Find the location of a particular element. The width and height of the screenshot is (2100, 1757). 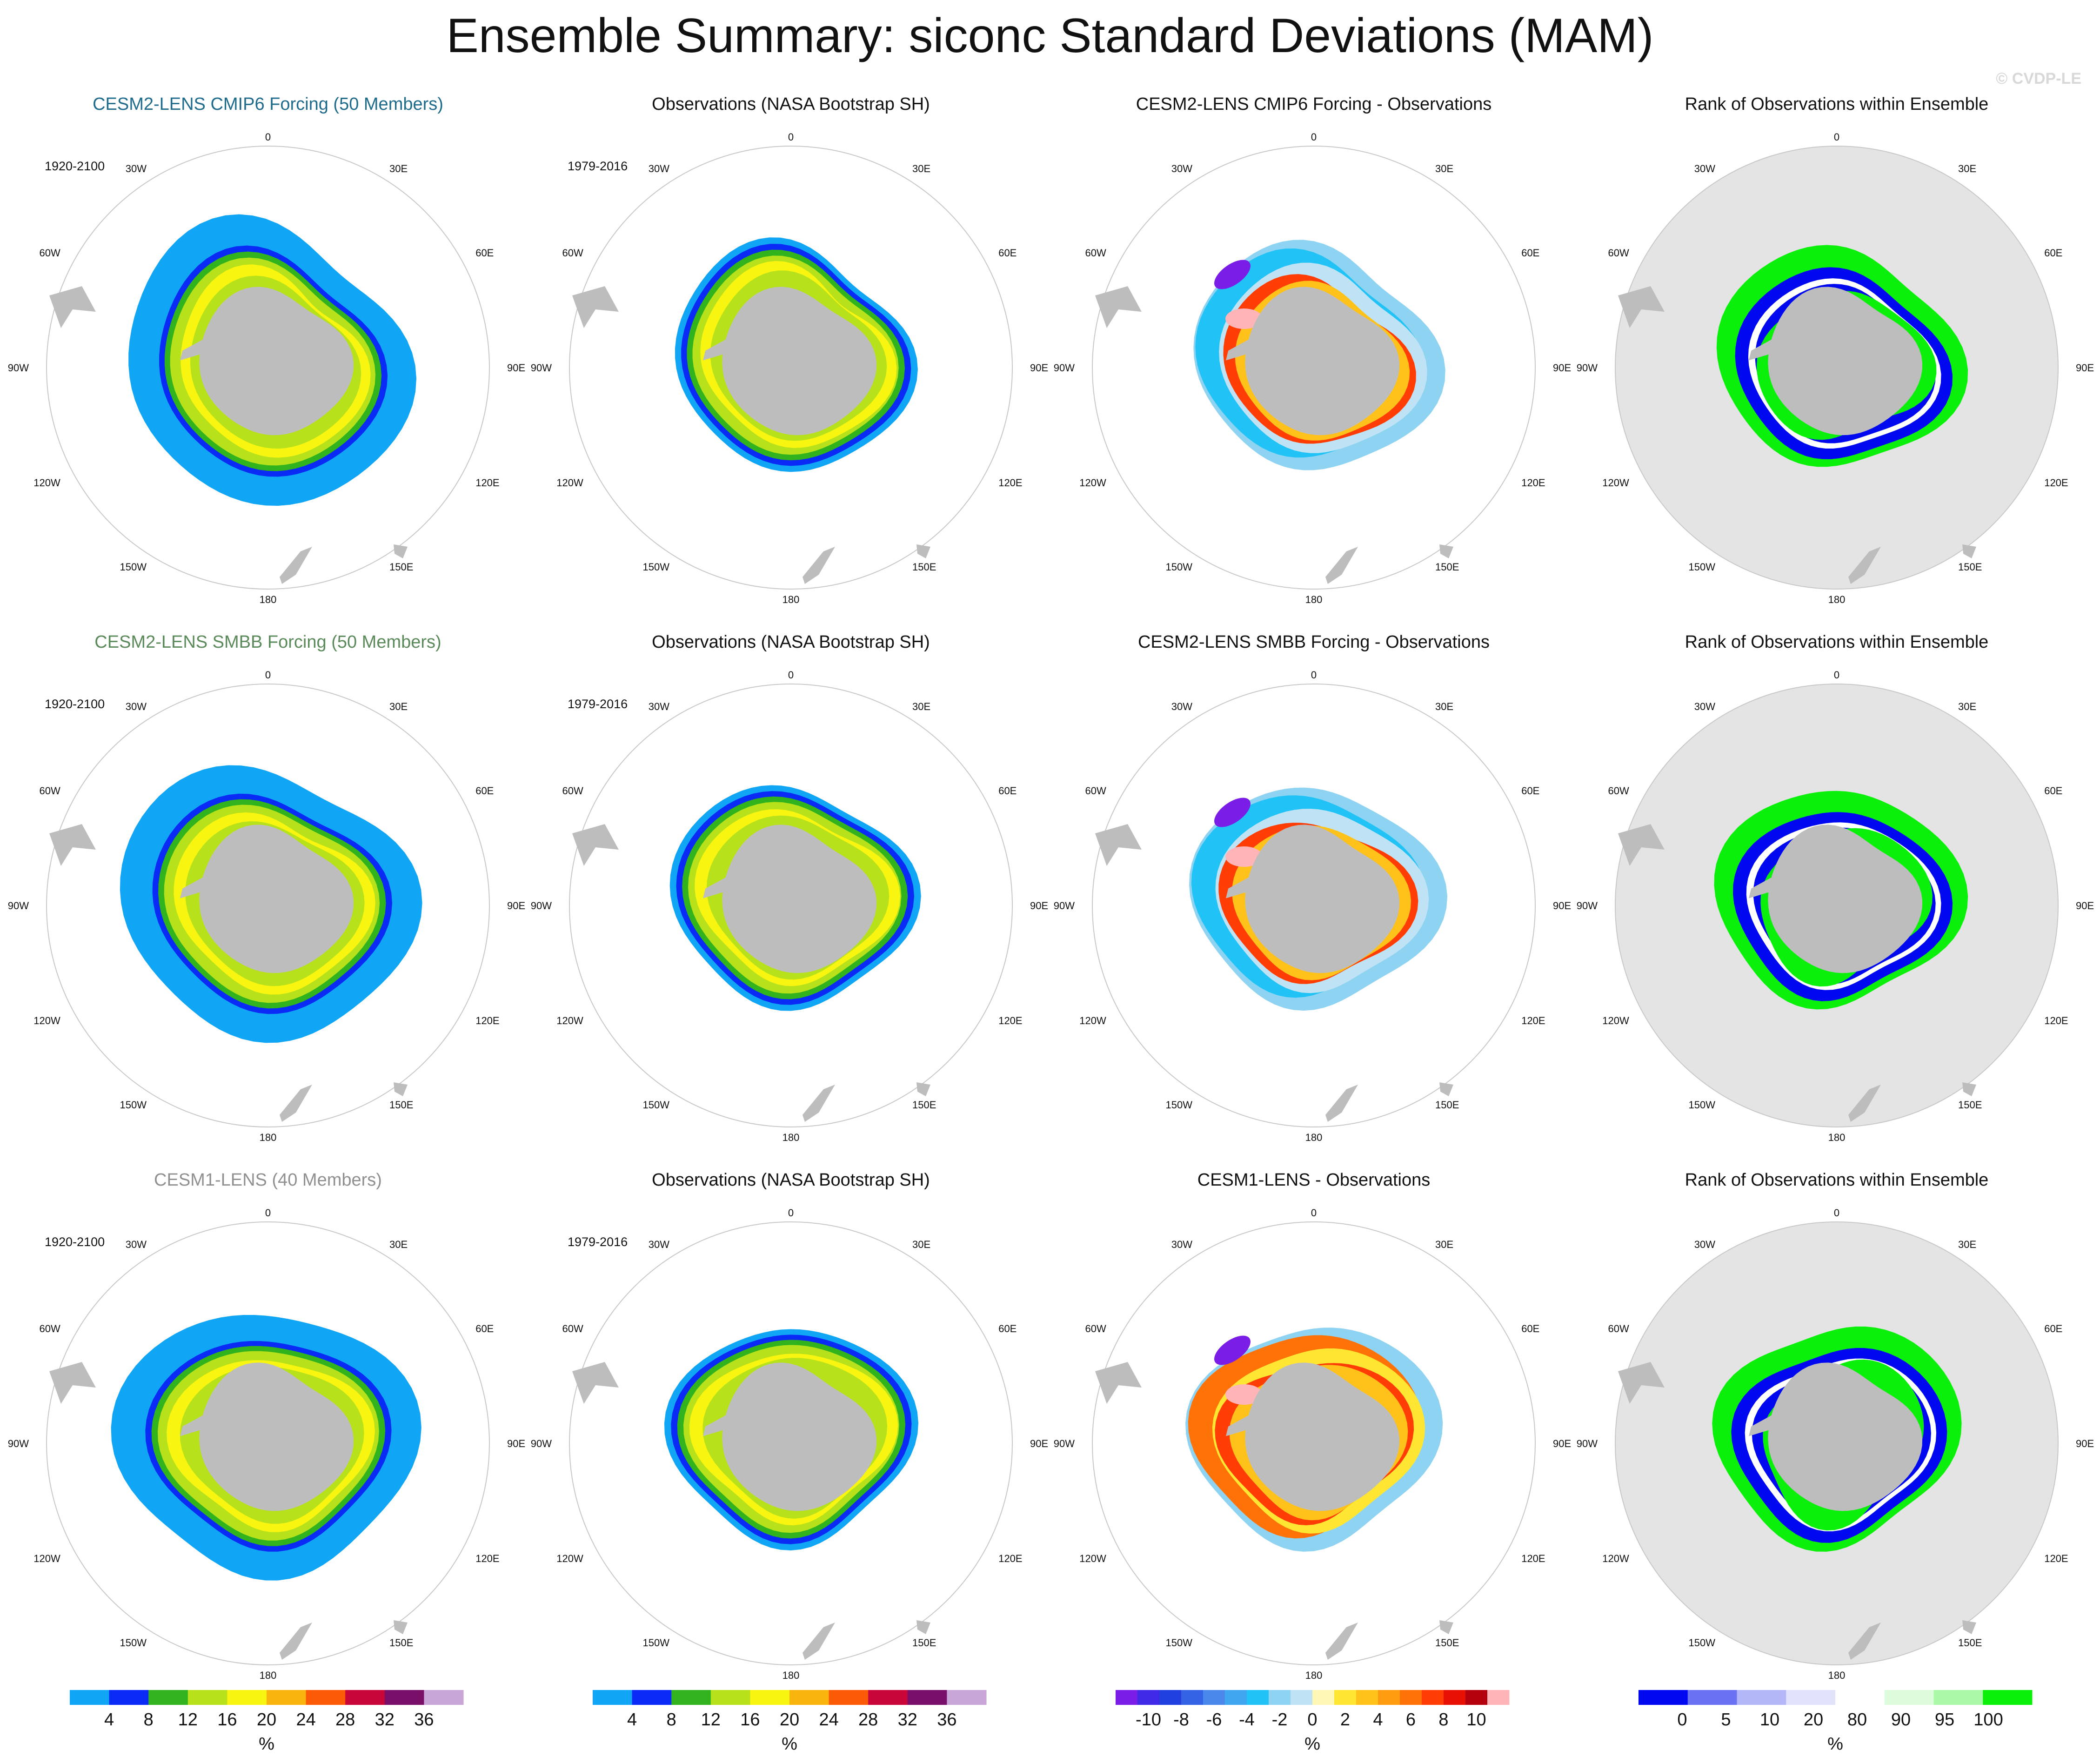

diff-negative-patch is located at coordinates (1232, 1350).